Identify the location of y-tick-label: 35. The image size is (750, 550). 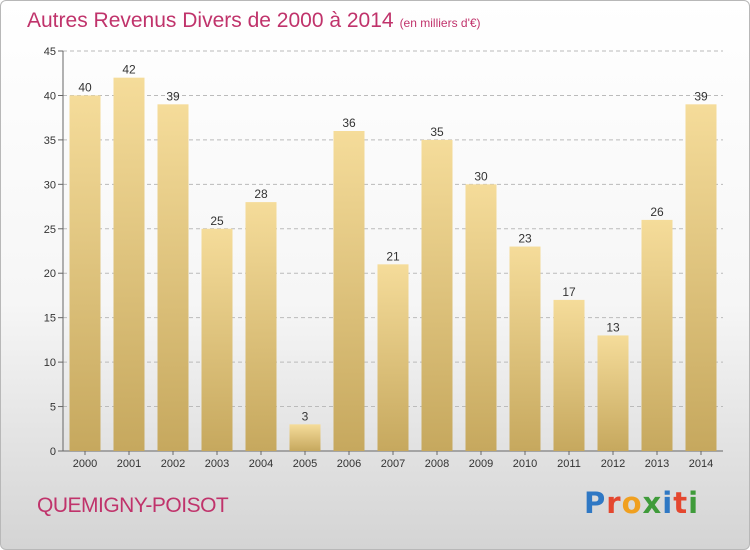
(50, 141).